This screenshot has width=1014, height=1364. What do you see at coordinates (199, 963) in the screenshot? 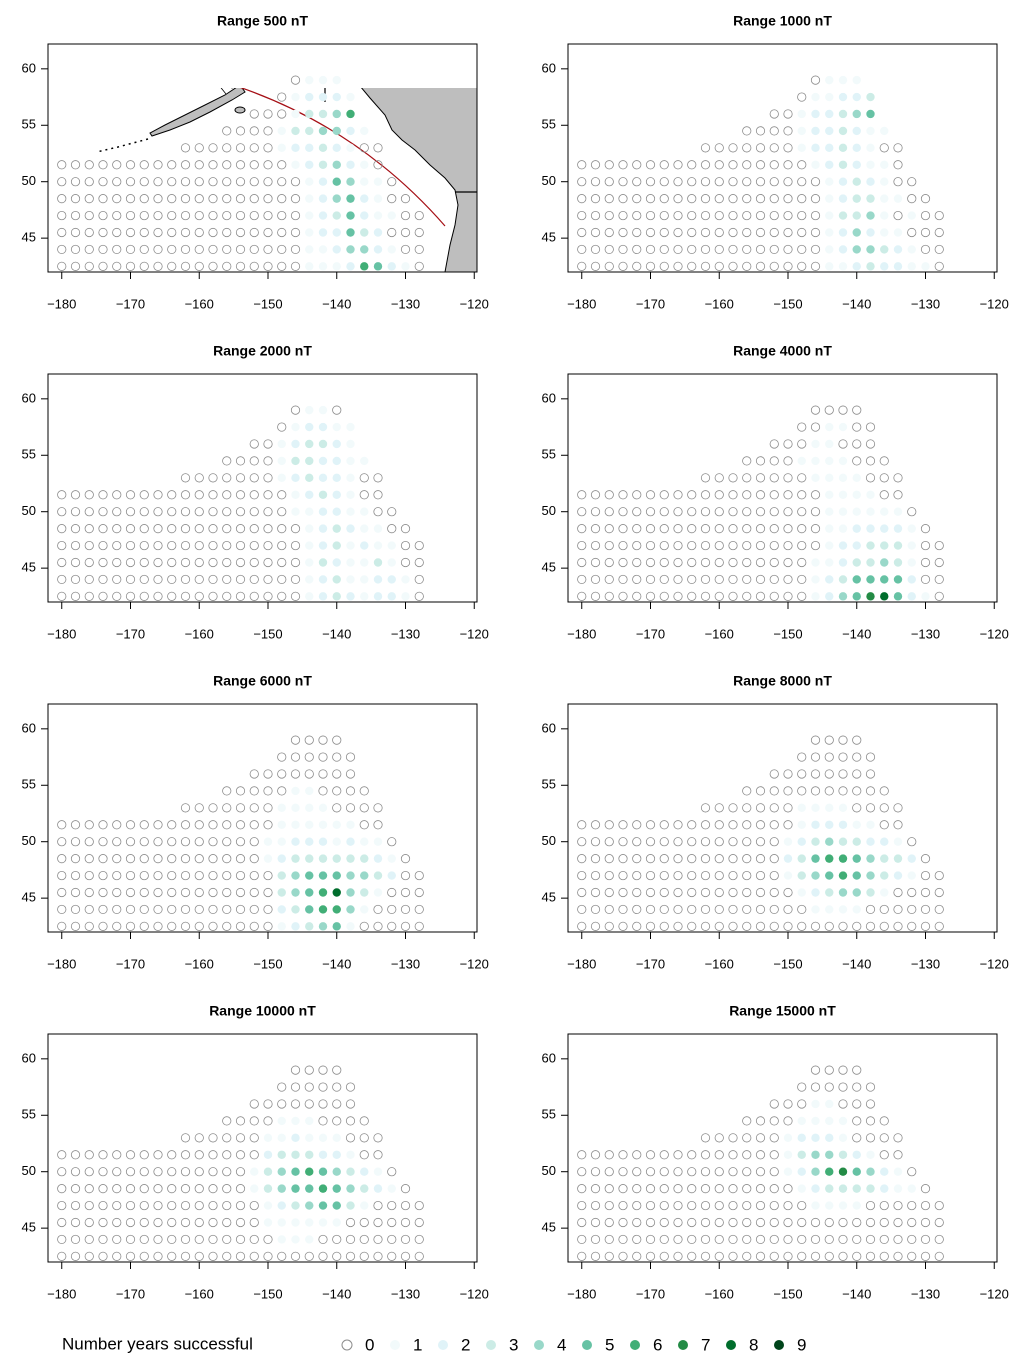
I see `x-tick-label: −160` at bounding box center [199, 963].